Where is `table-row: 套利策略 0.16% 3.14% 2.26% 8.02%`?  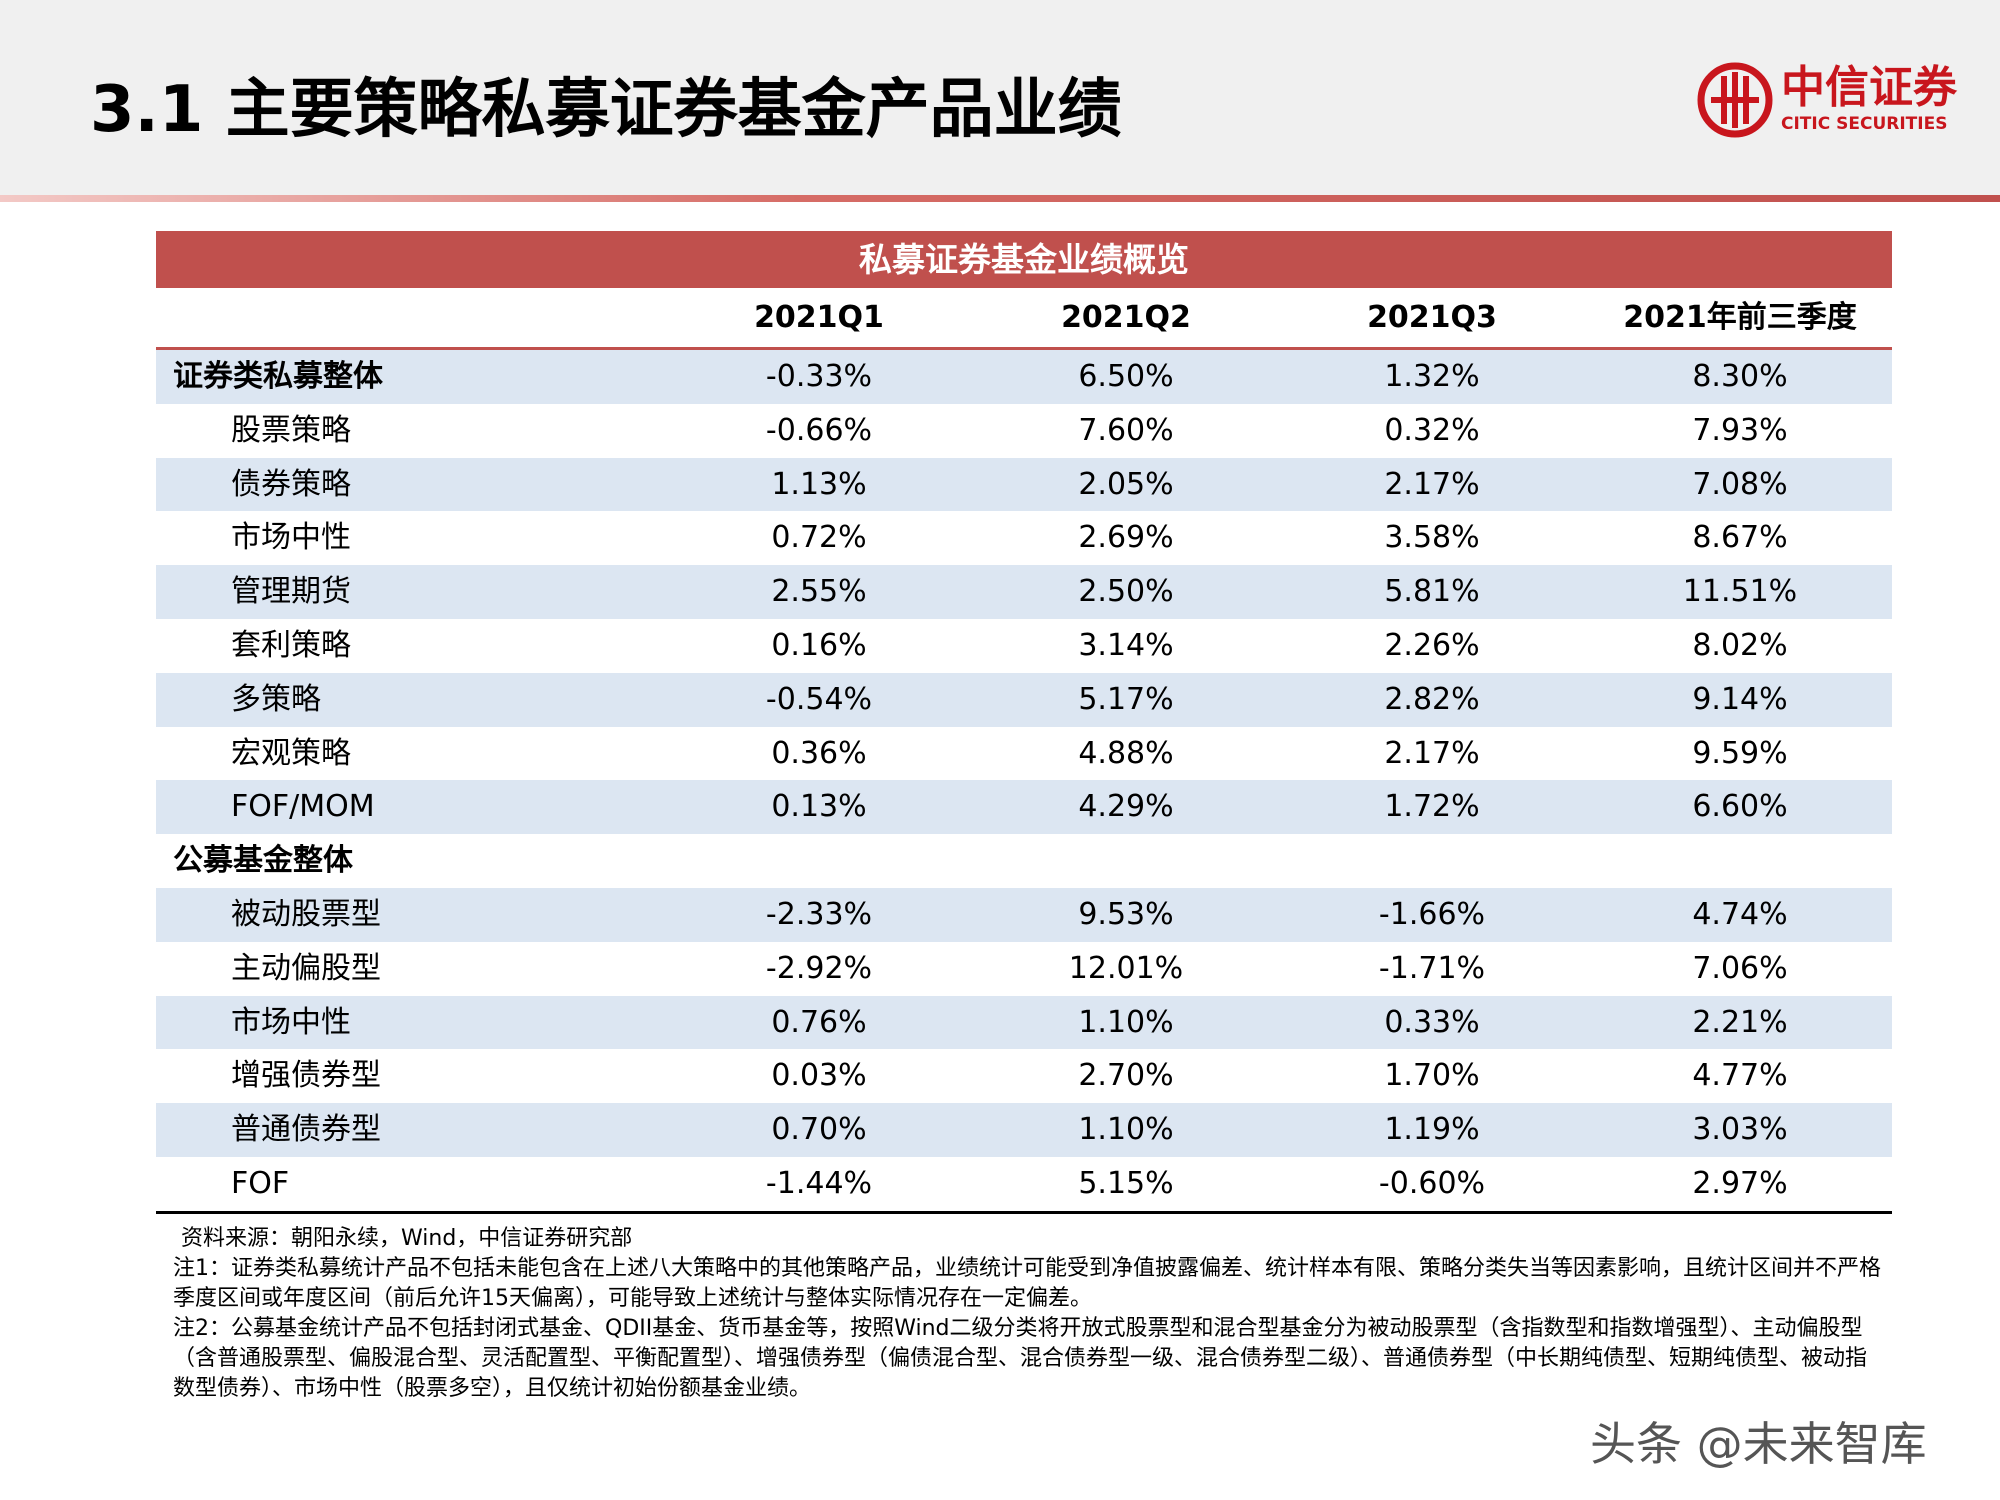
table-row: 套利策略 0.16% 3.14% 2.26% 8.02% is located at coordinates (1024, 646).